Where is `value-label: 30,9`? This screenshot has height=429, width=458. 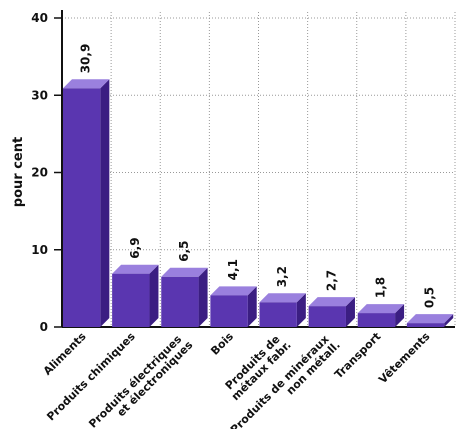
value-label: 30,9 is located at coordinates (86, 59).